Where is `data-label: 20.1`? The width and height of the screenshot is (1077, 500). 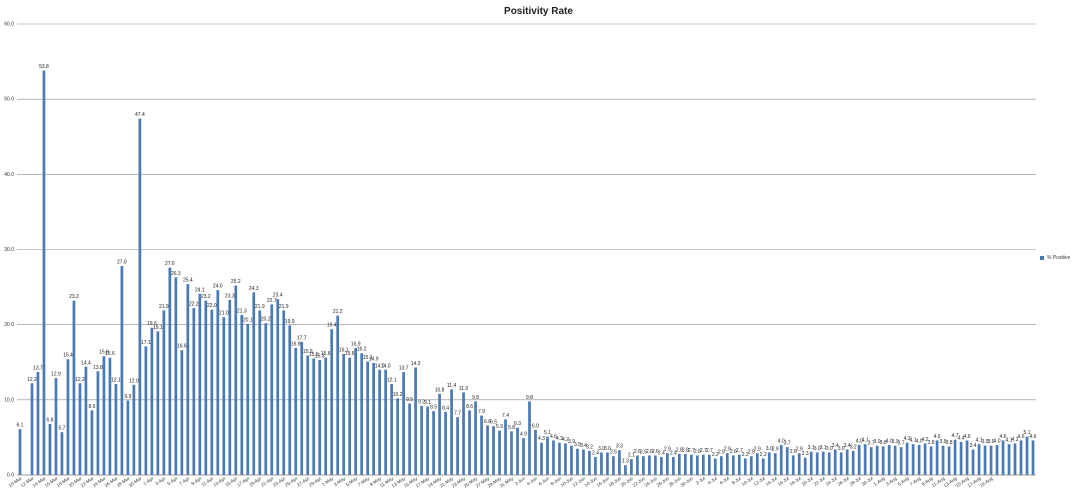
data-label: 20.1 is located at coordinates (248, 320).